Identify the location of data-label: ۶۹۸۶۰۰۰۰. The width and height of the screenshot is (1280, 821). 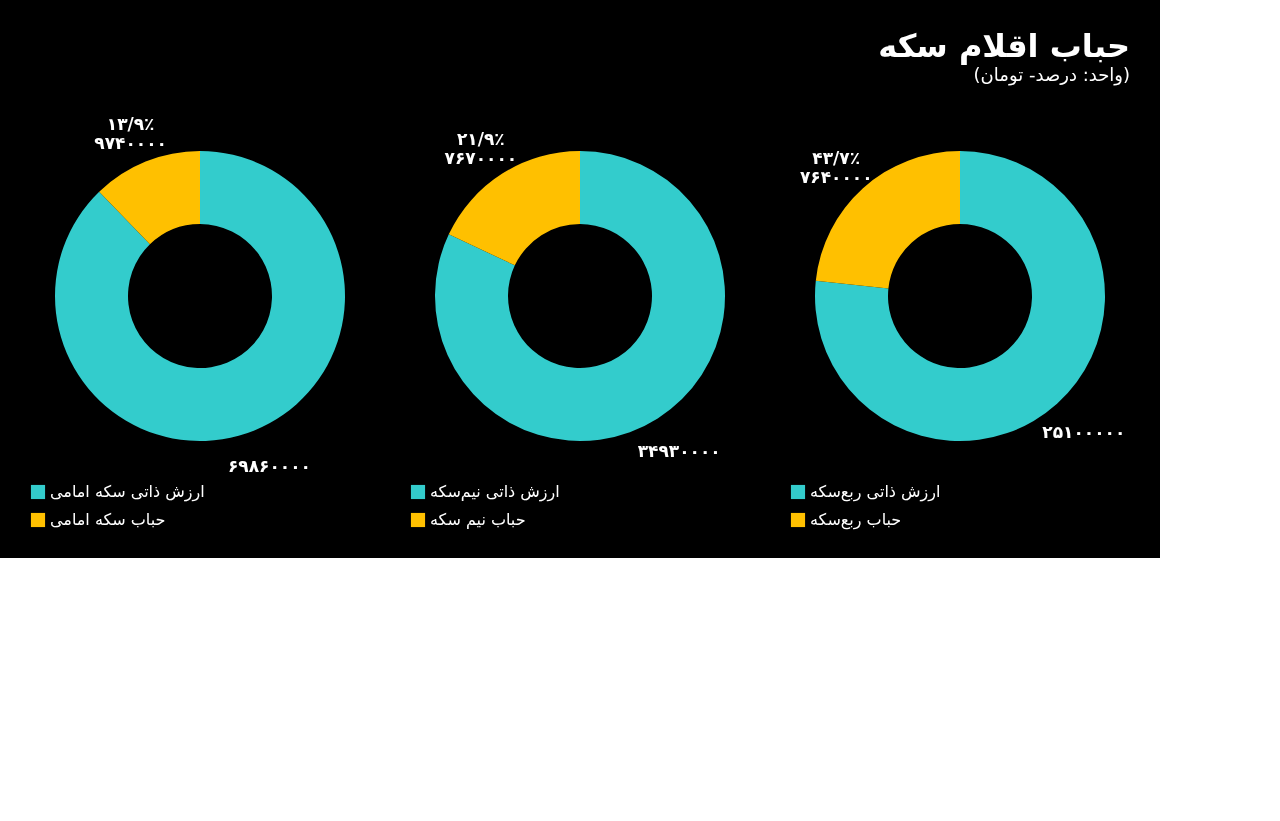
(269, 466).